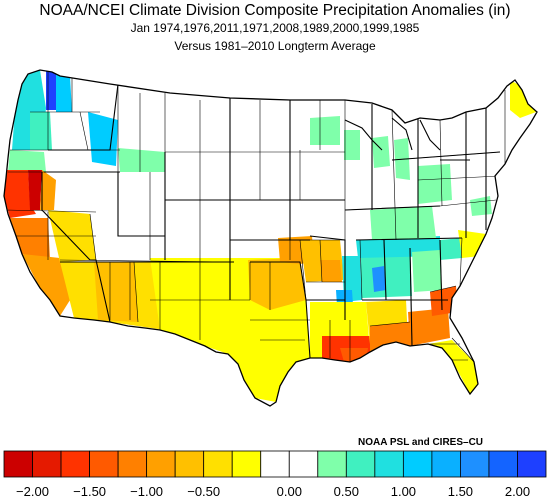 The image size is (550, 499). What do you see at coordinates (32, 491) in the screenshot?
I see `colorbar-tick-label: −2.00` at bounding box center [32, 491].